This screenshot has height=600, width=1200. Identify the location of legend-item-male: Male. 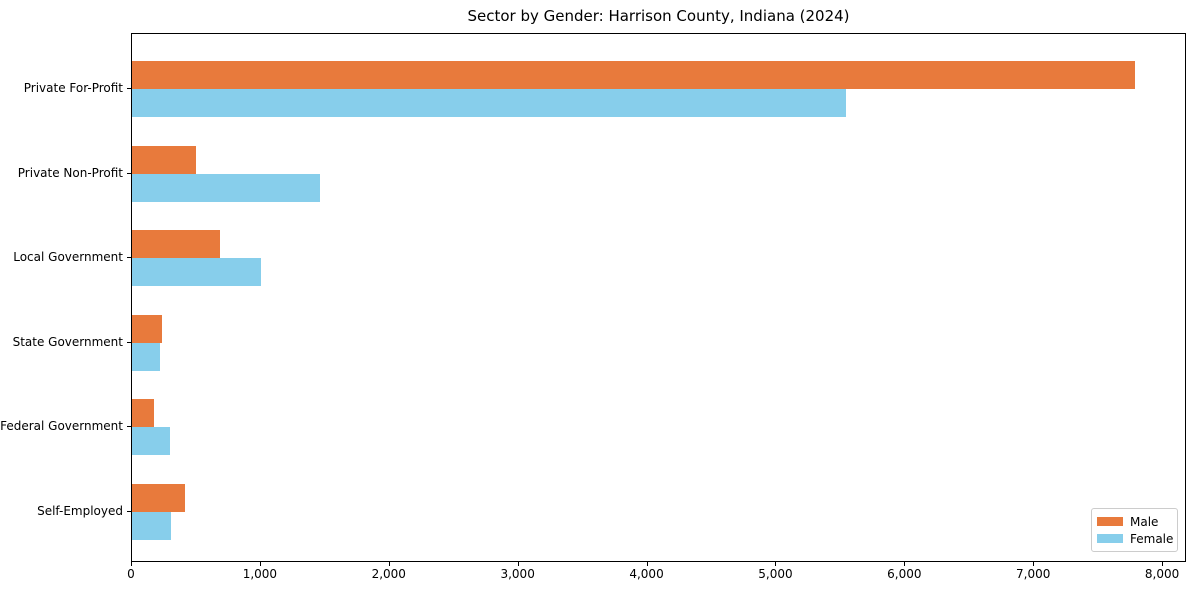
(1134, 522).